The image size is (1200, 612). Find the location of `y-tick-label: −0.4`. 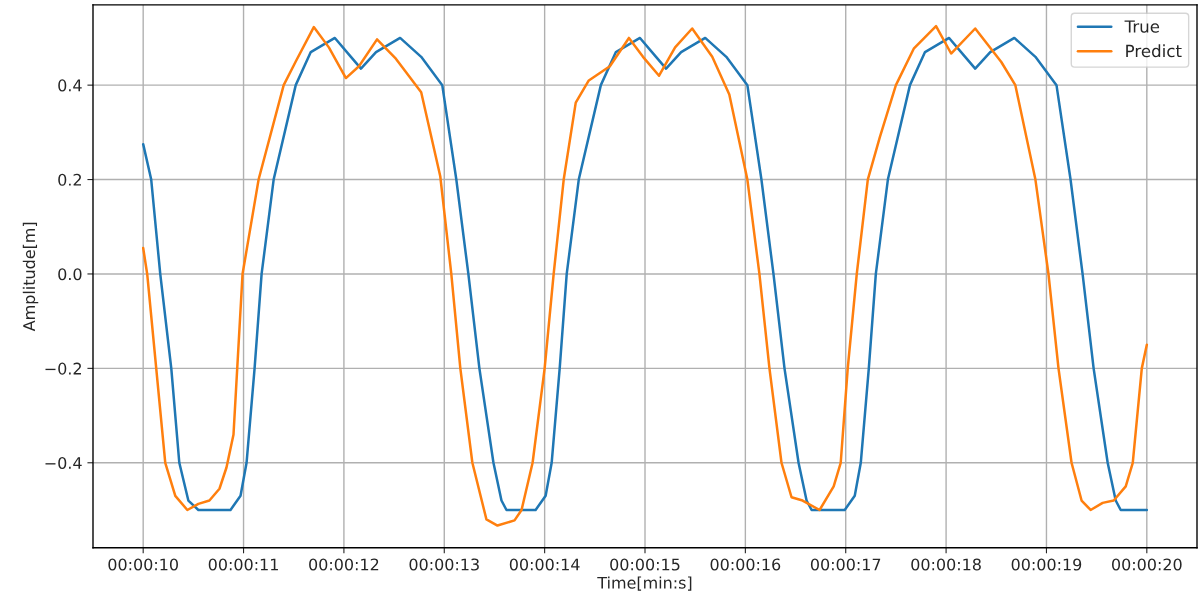

y-tick-label: −0.4 is located at coordinates (63, 463).